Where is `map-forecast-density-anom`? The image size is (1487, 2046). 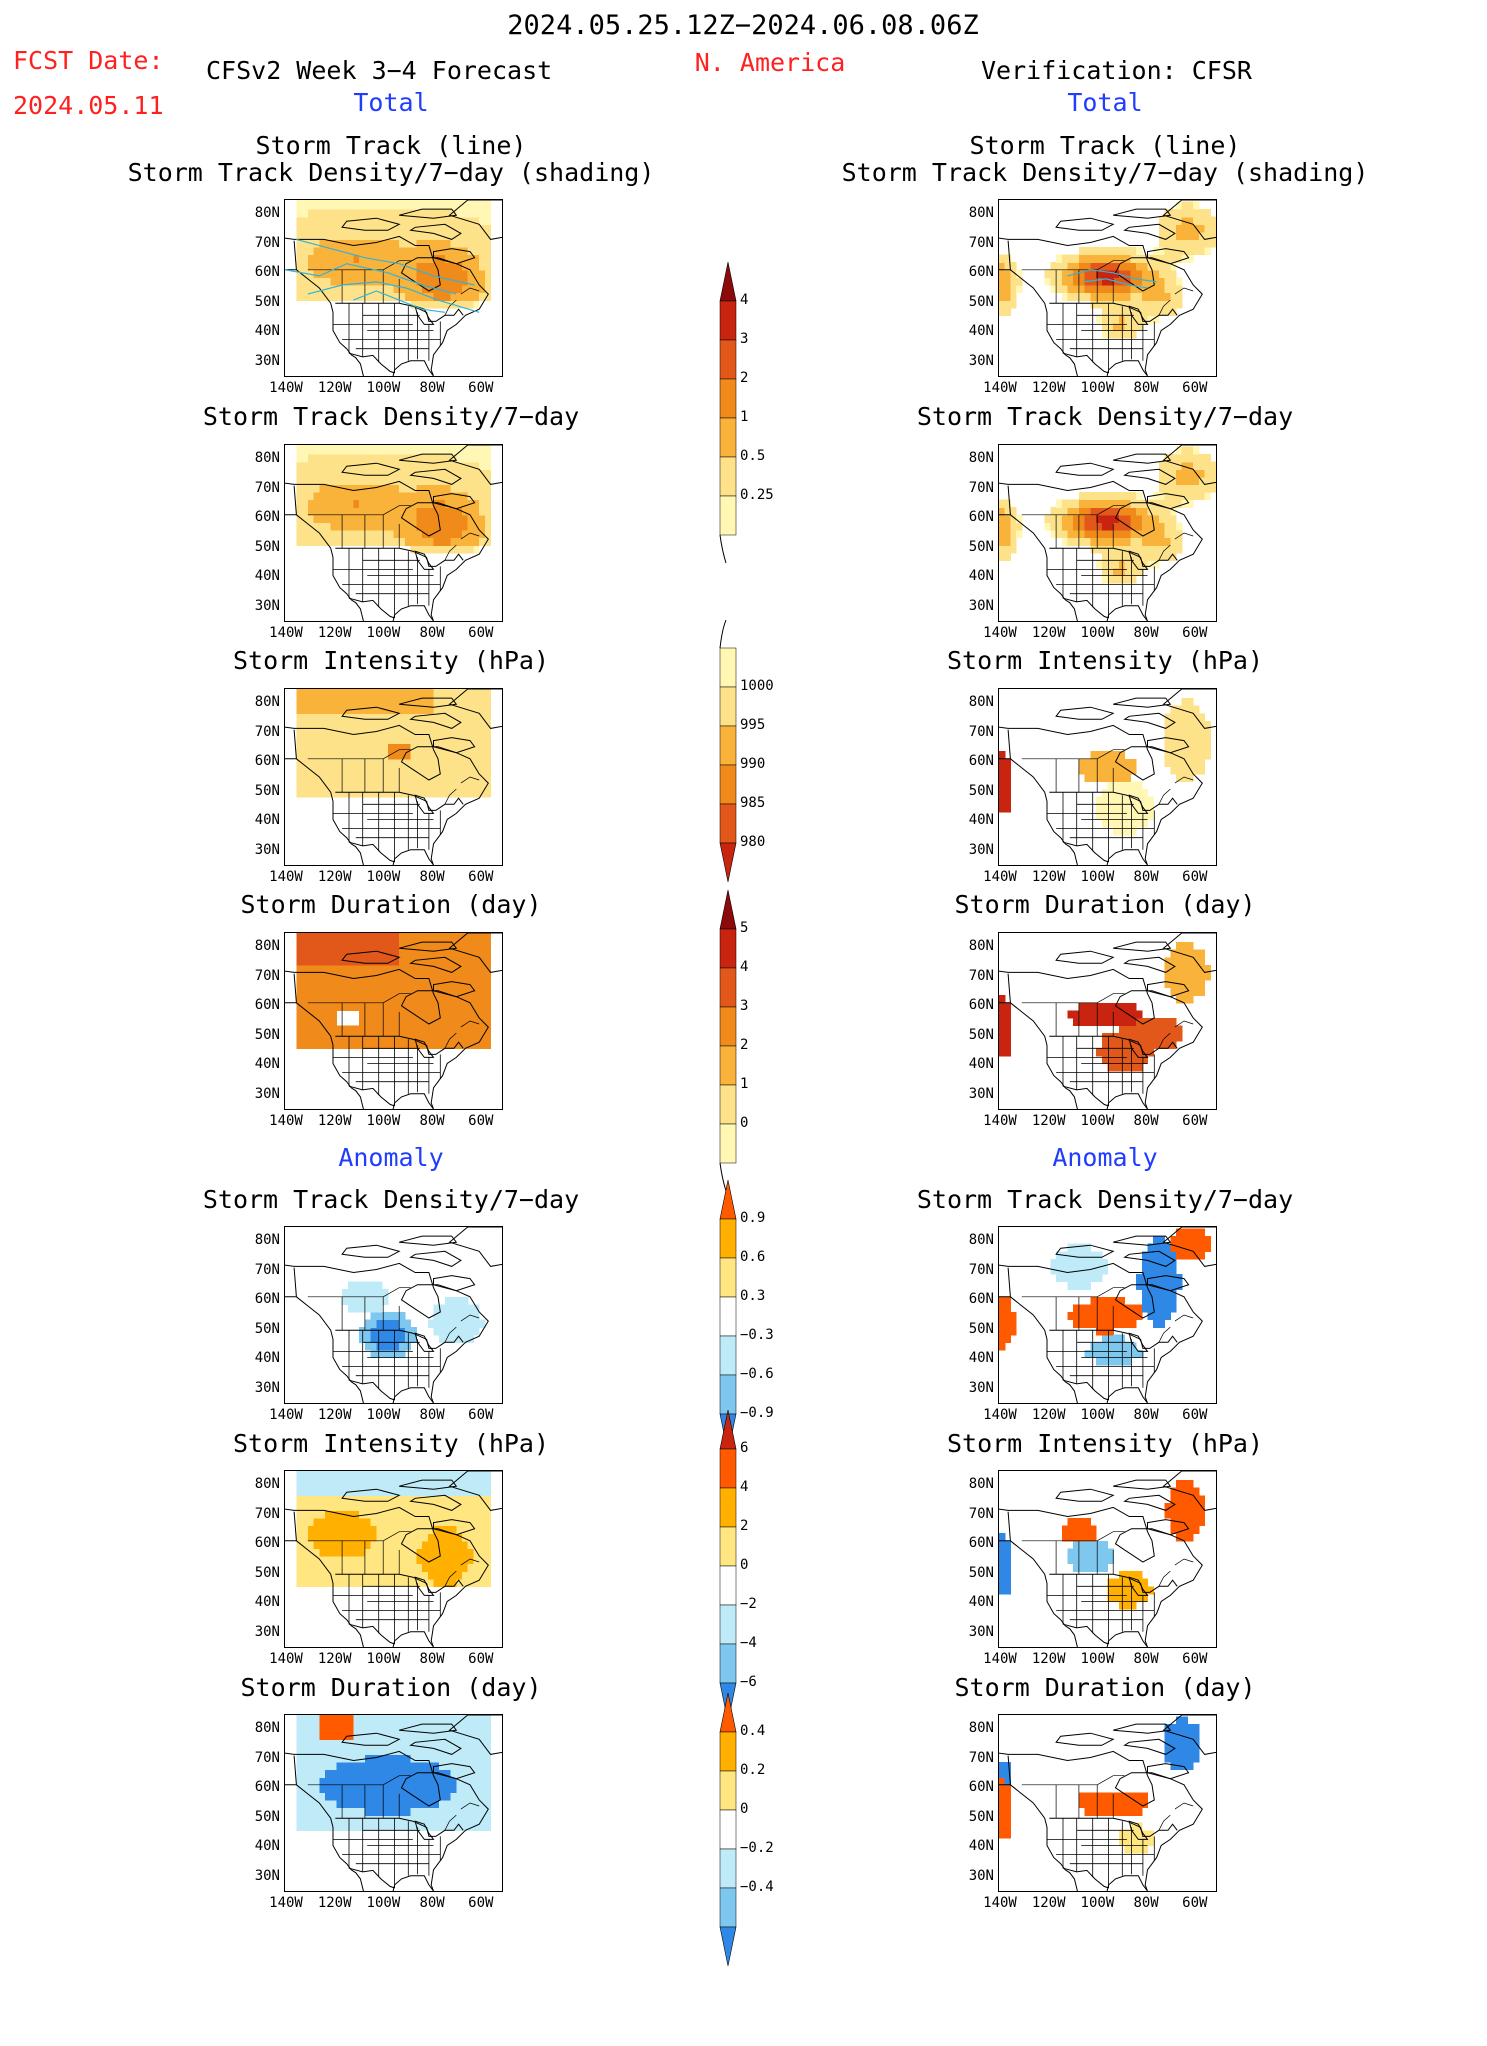 map-forecast-density-anom is located at coordinates (393, 1315).